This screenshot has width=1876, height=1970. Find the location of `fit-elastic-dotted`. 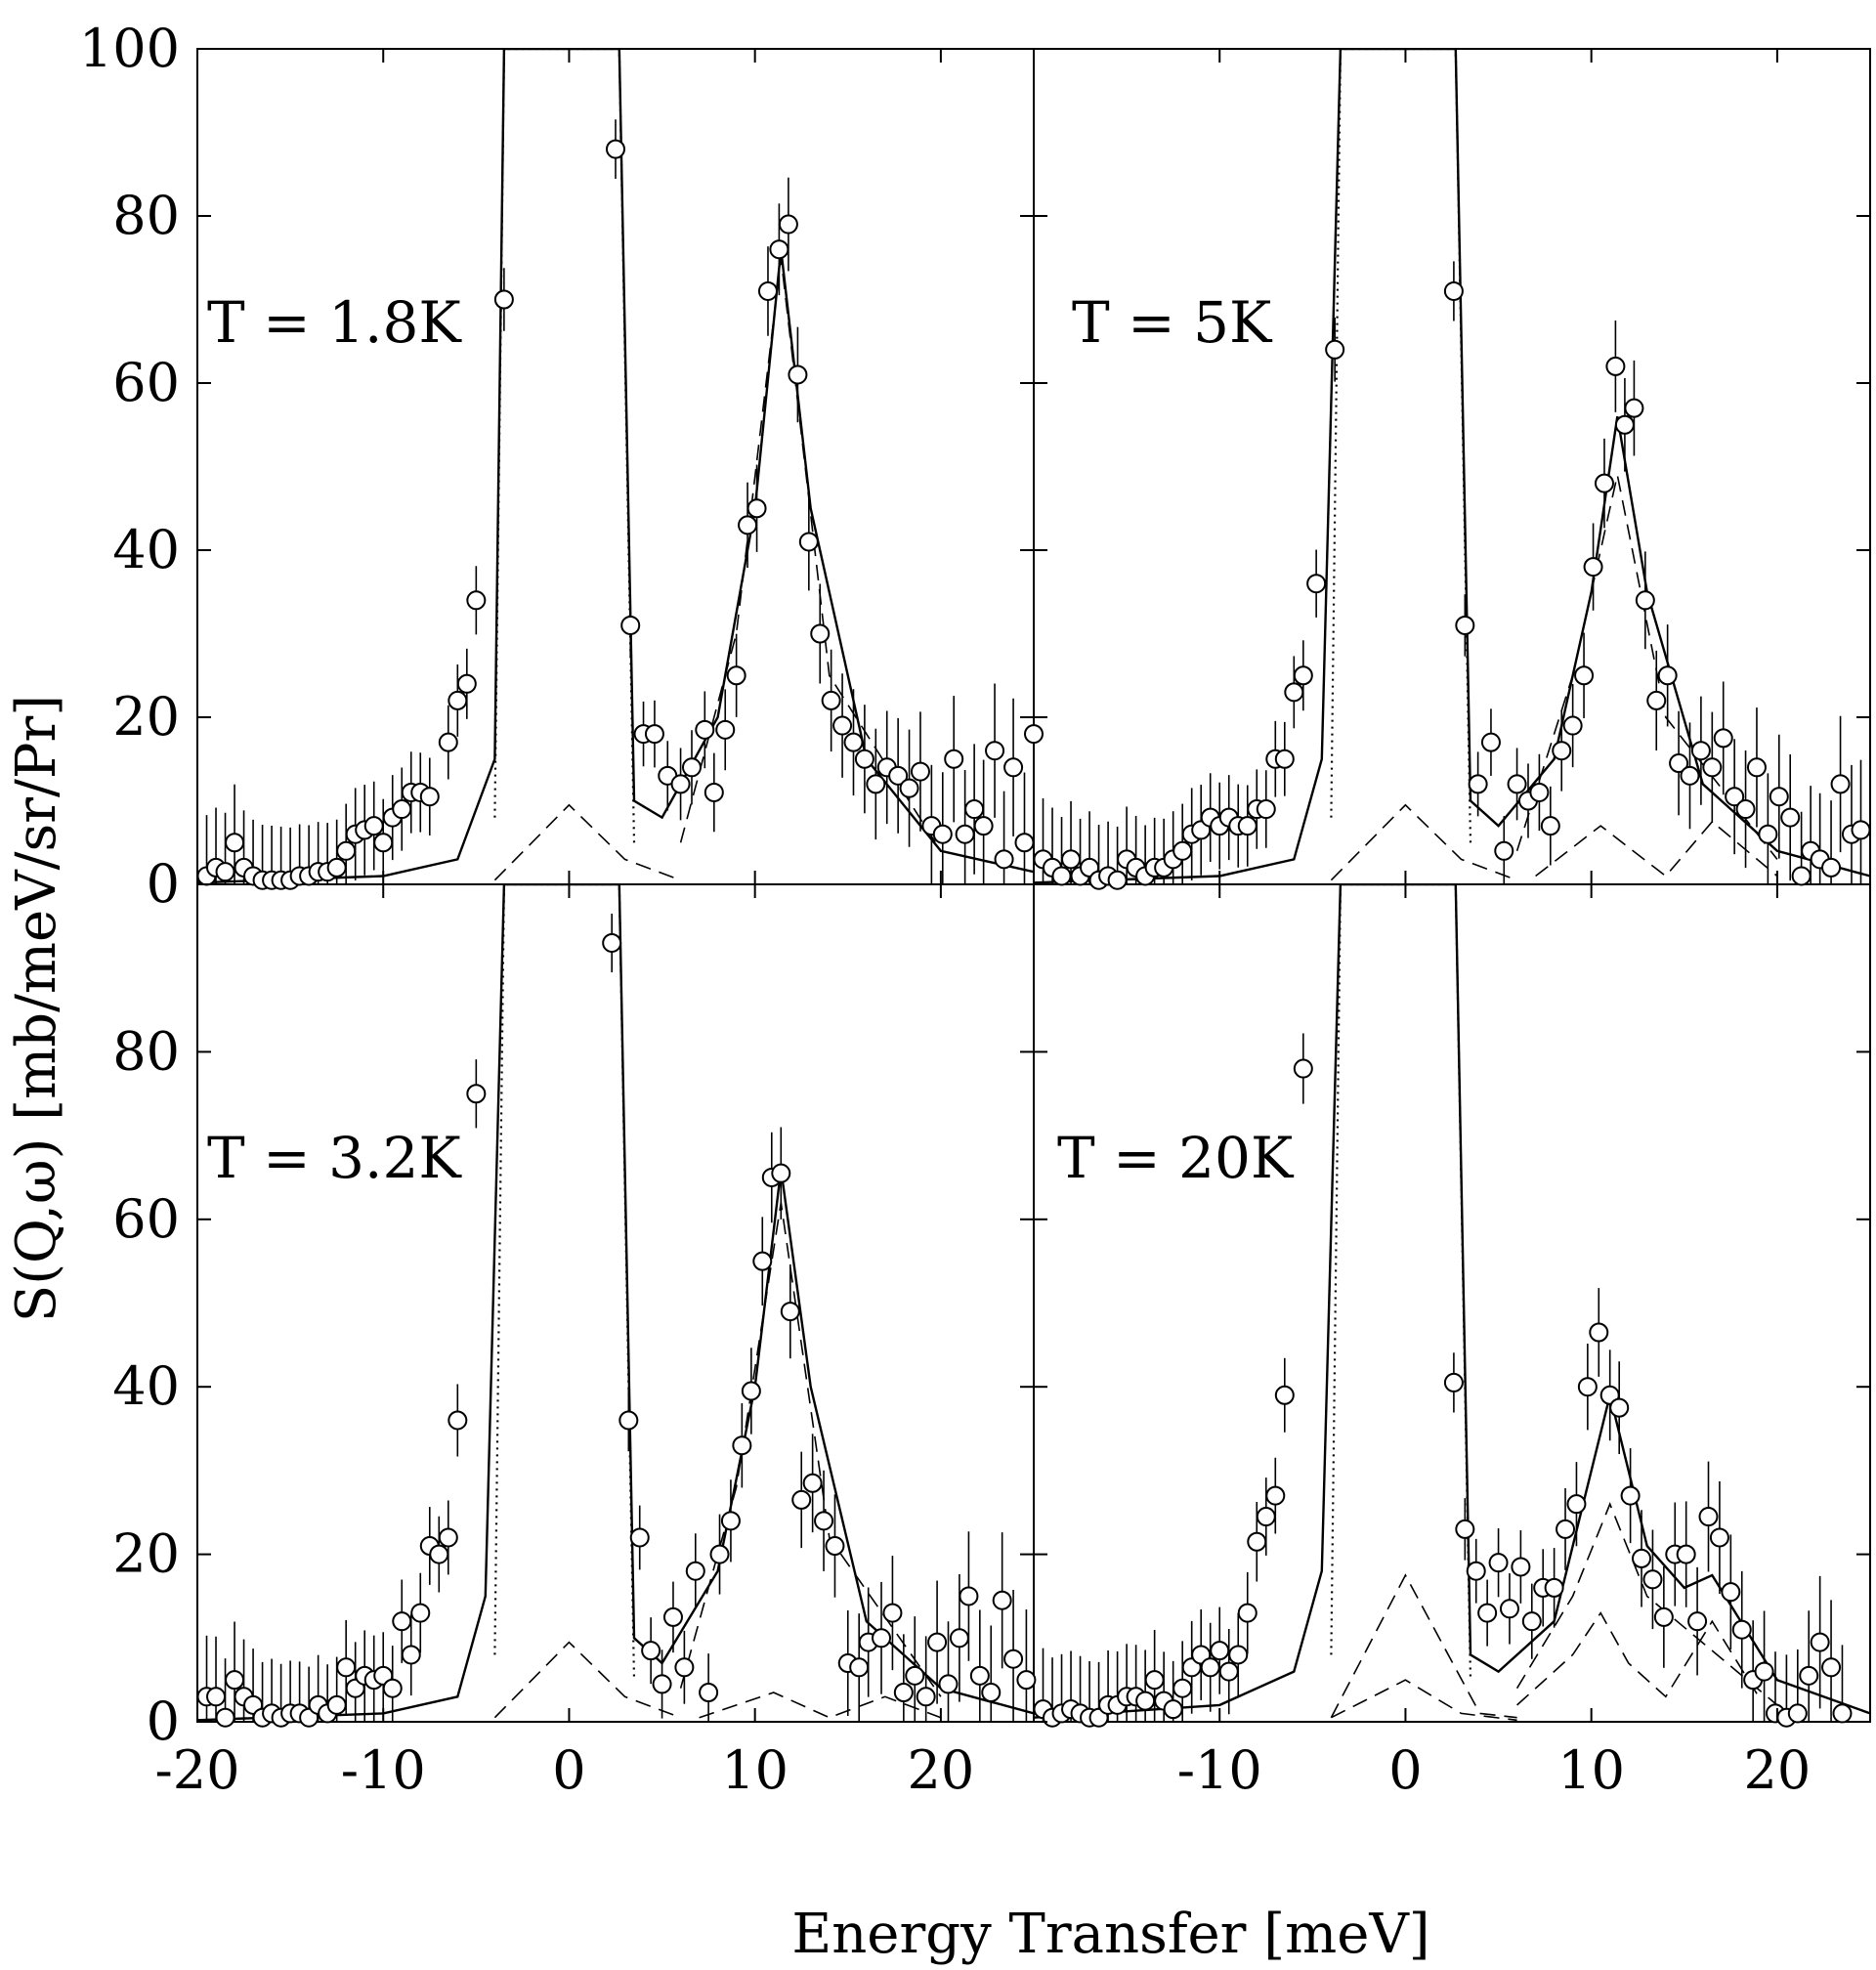

fit-elastic-dotted is located at coordinates (564, 446).